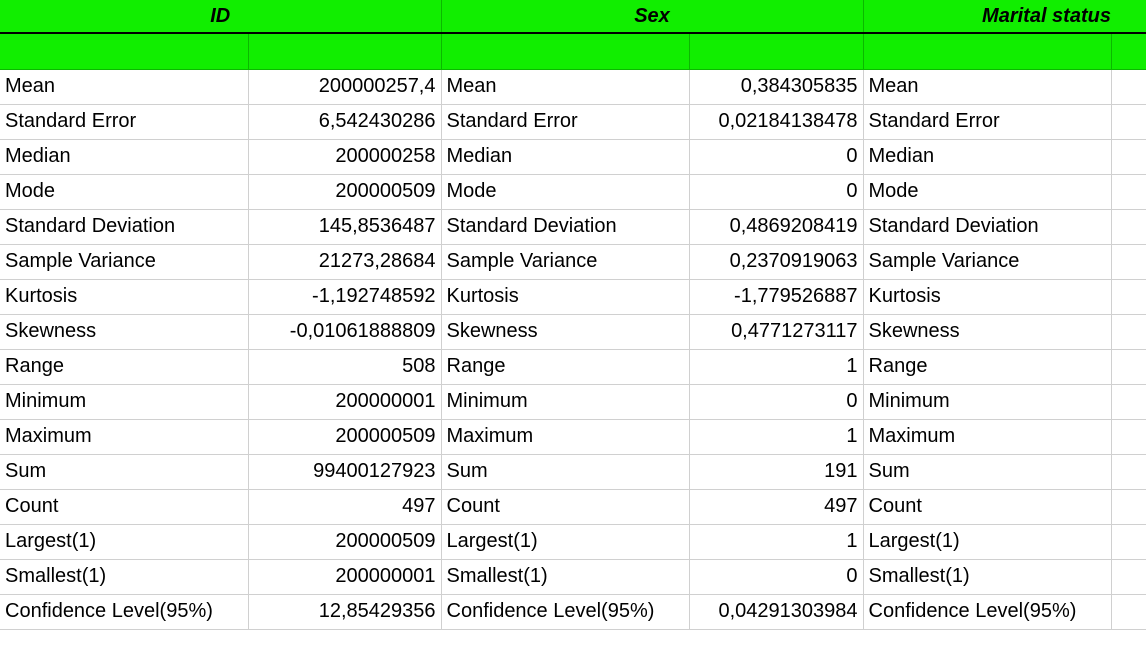  What do you see at coordinates (652, 17) in the screenshot?
I see `column-header-sex: Sex` at bounding box center [652, 17].